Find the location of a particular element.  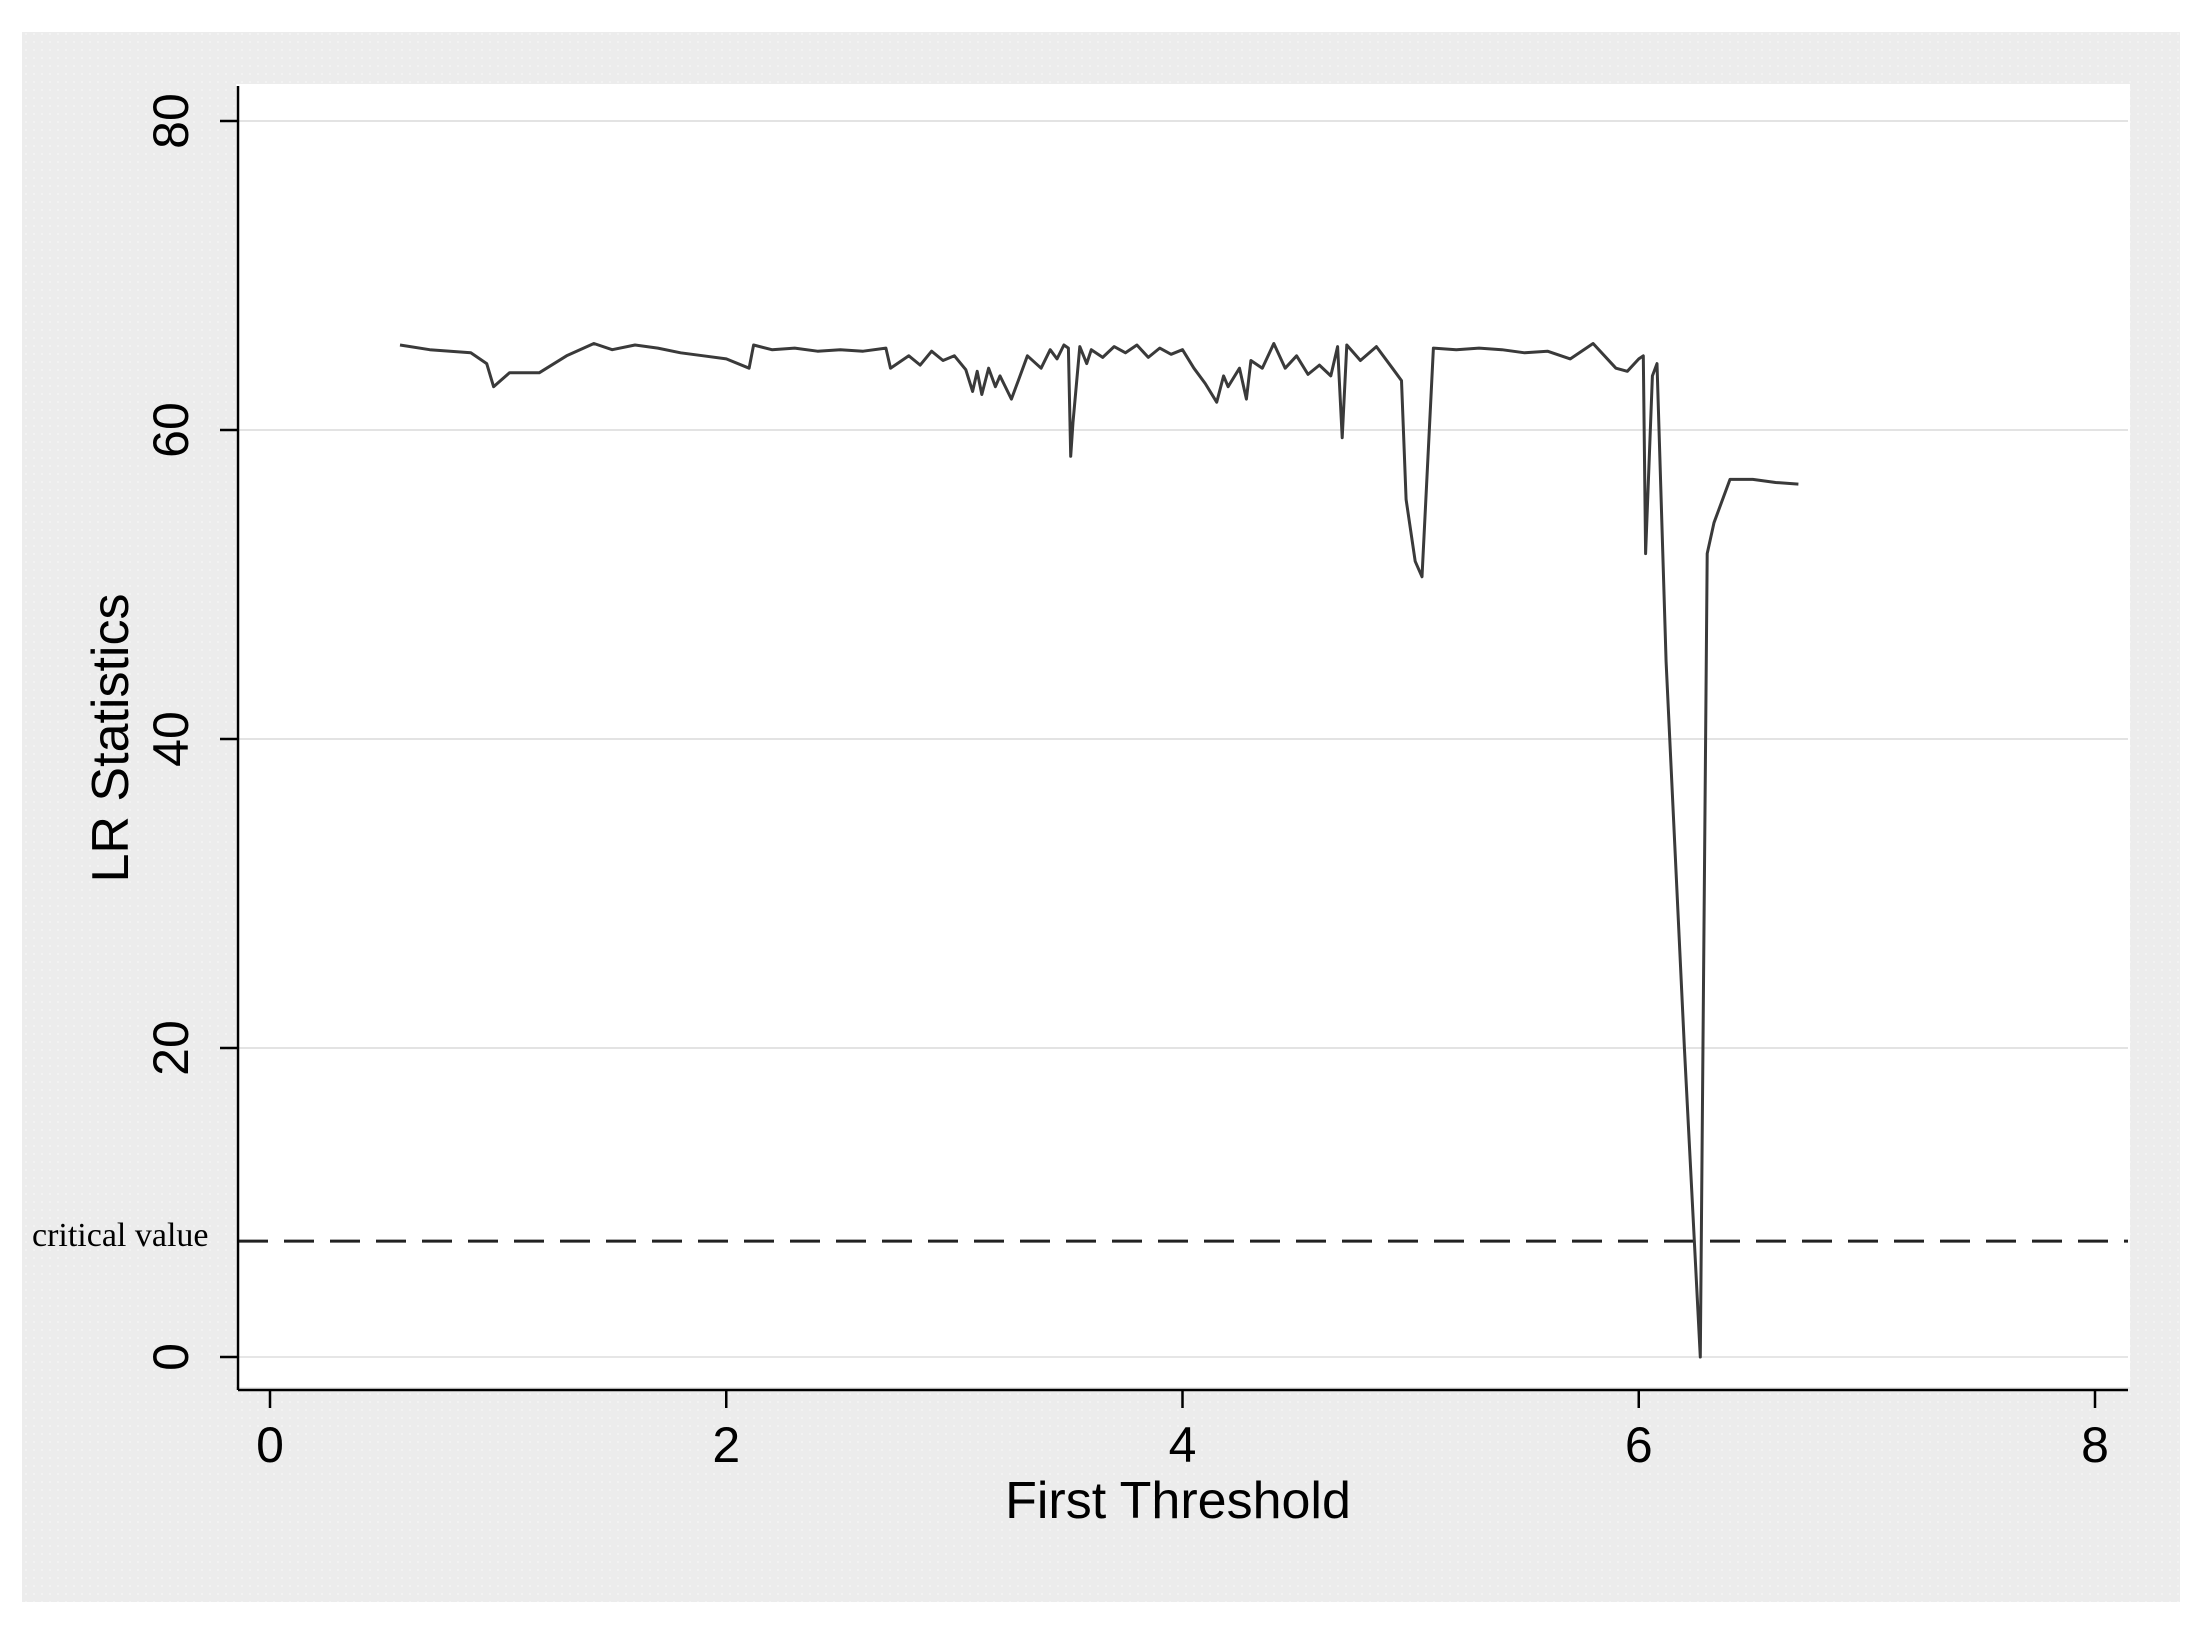

critical-value-label: critical value is located at coordinates (120, 1235).